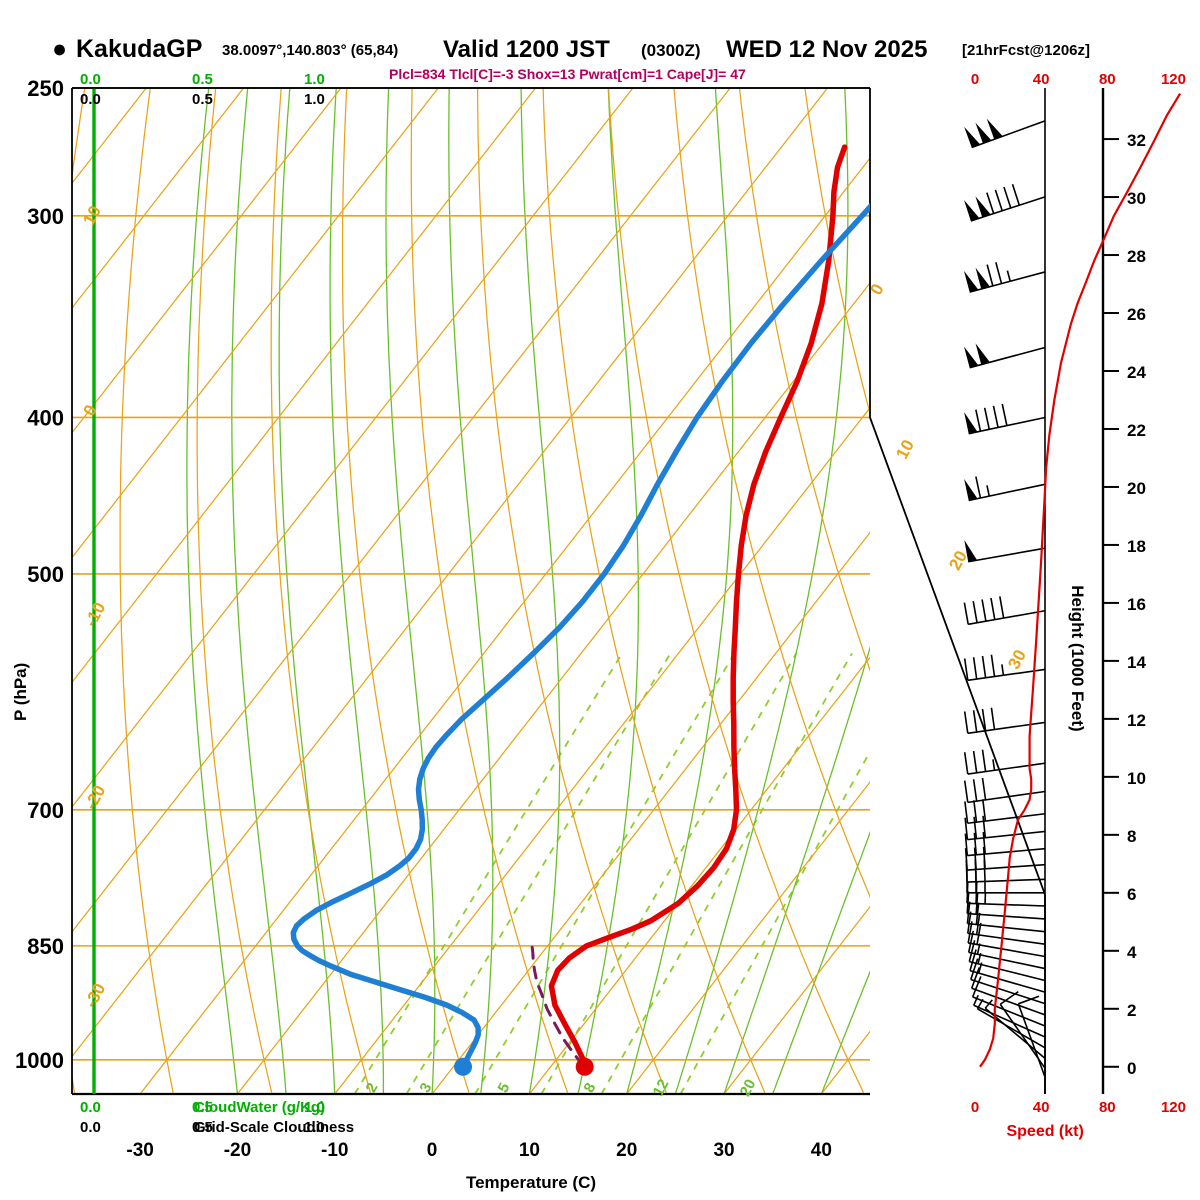 The image size is (1200, 1200). I want to click on svg-text: 250, so click(45, 88).